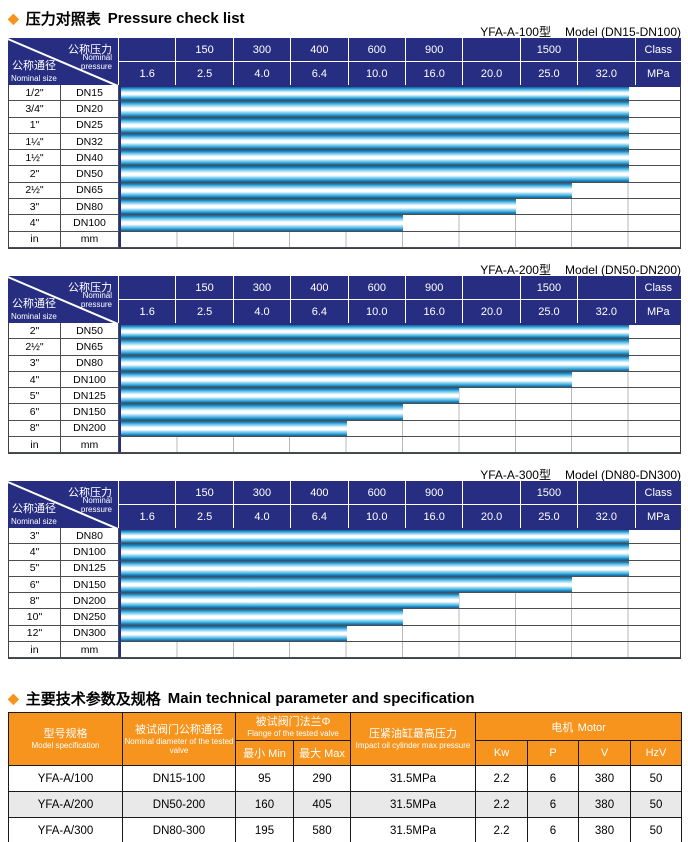  Describe the element at coordinates (204, 311) in the screenshot. I see `pressure-mpa-cell: 2.5` at that location.